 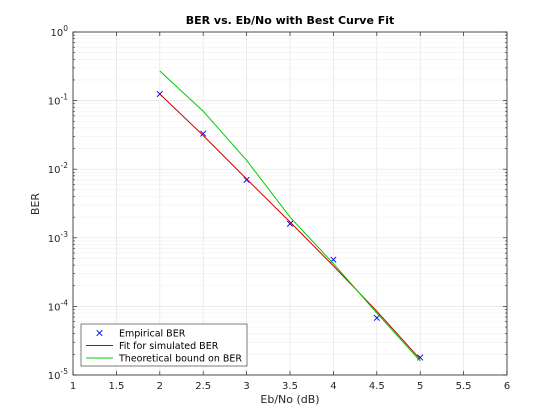 I want to click on x-tick-label: 1, so click(x=73, y=386).